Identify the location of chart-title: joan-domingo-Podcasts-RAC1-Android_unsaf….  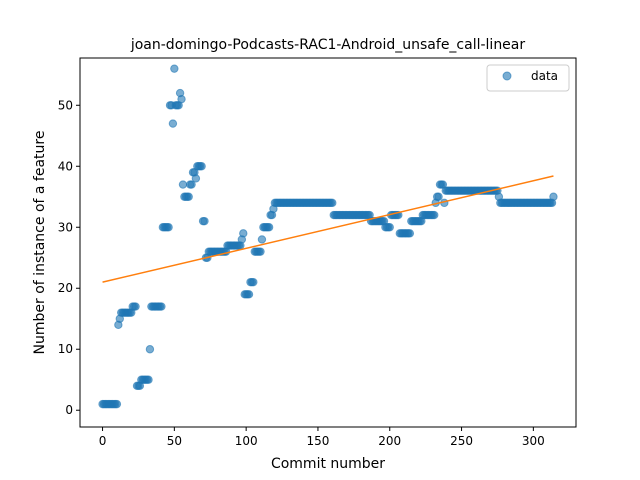
(328, 45).